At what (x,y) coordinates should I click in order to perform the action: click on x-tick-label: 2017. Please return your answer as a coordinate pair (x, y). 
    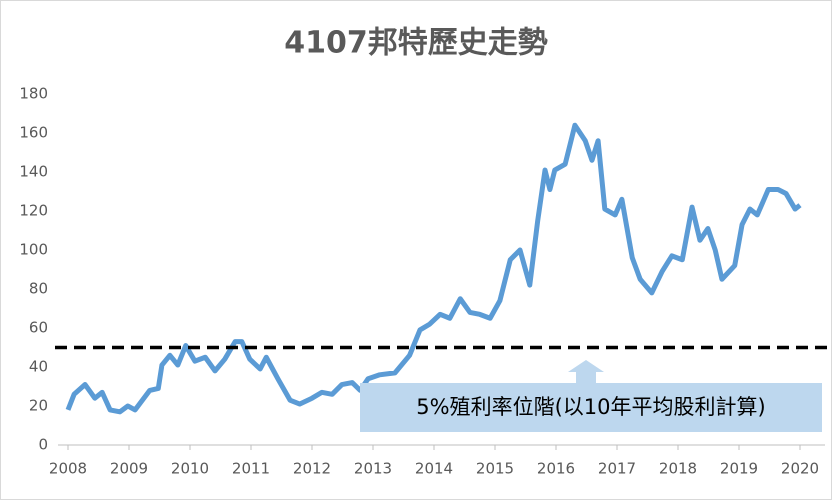
    Looking at the image, I should click on (617, 469).